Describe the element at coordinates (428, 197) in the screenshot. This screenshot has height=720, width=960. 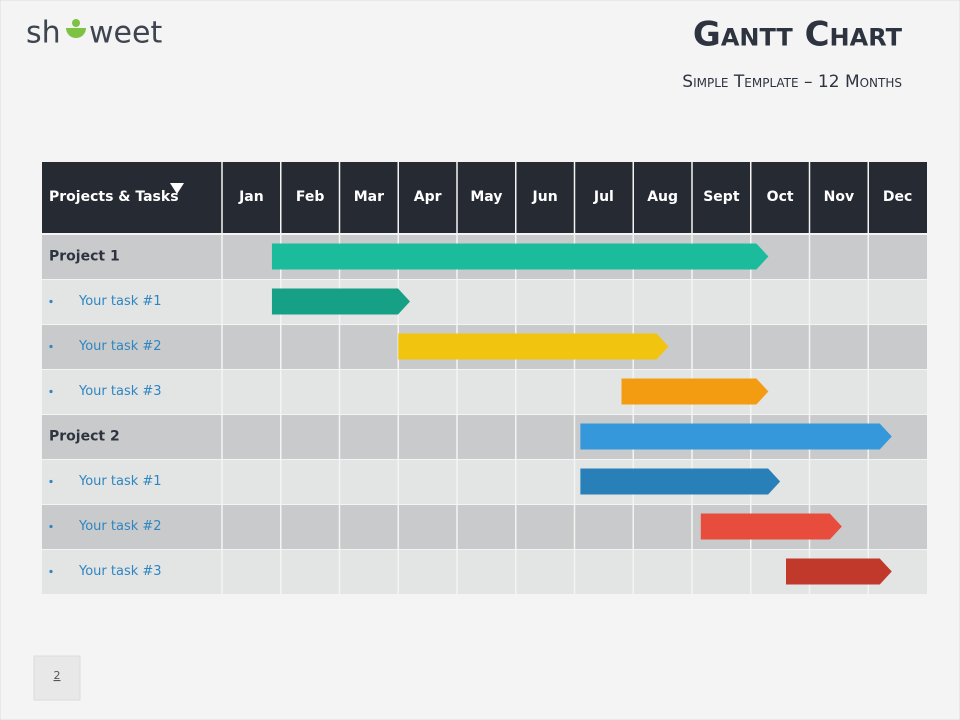
I see `month-label: Apr` at that location.